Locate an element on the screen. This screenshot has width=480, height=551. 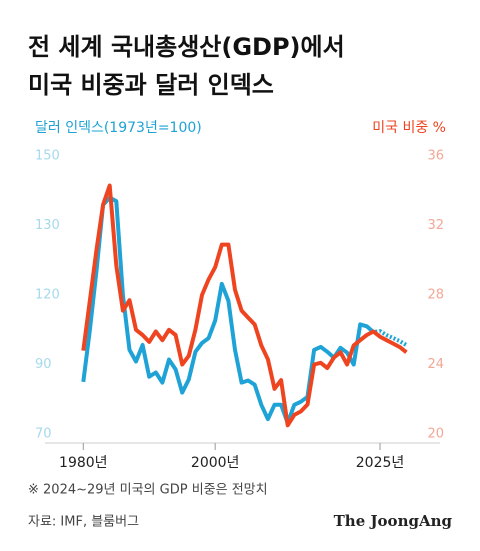
left-axis-label: 달러 인덱스(1973년=100) is located at coordinates (118, 128).